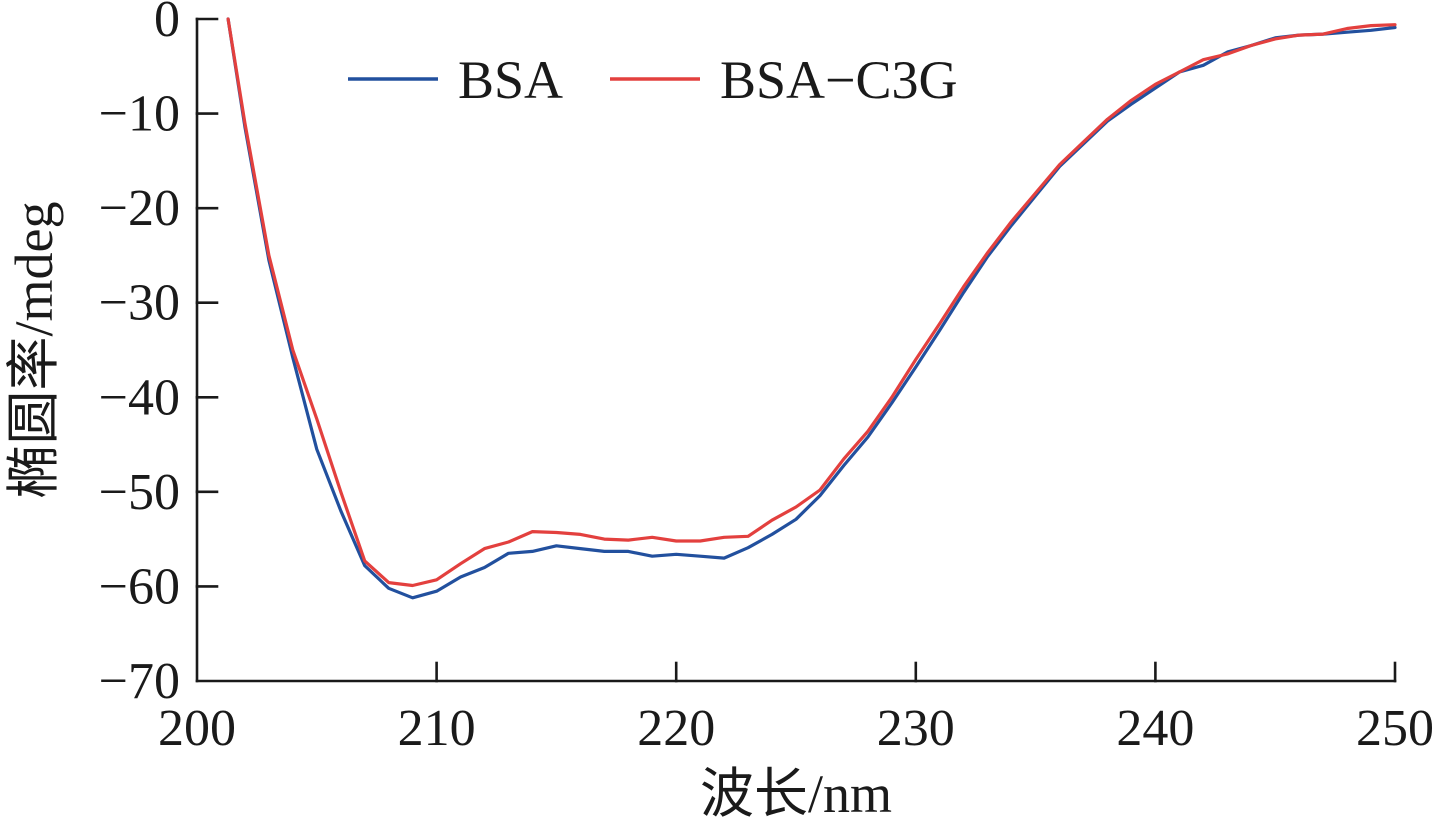 This screenshot has height=823, width=1438. Describe the element at coordinates (796, 709) in the screenshot. I see `x-ticks: 200 210 220 230 240 250` at that location.